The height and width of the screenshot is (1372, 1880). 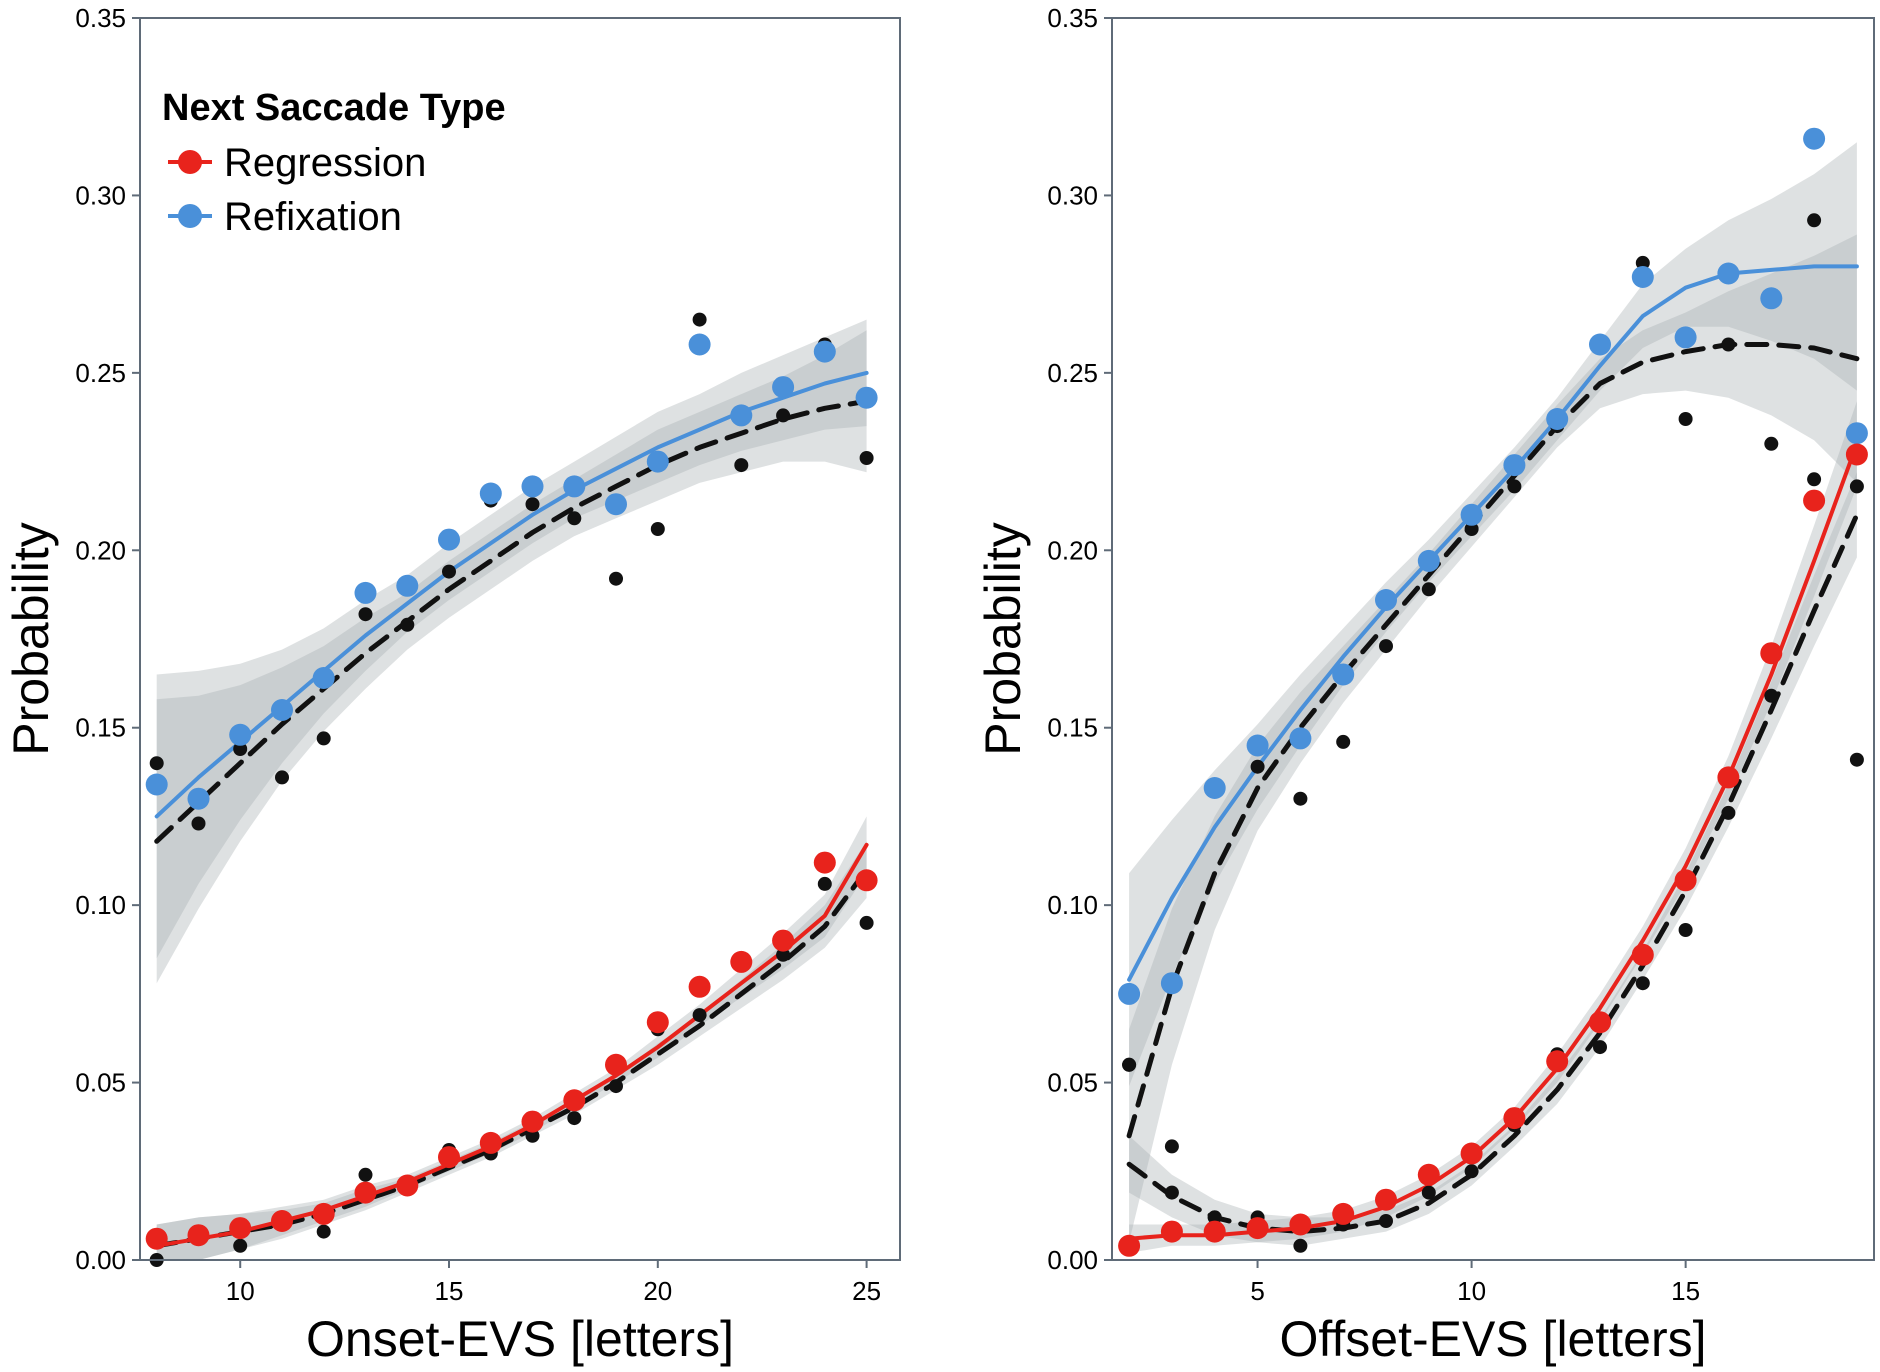 What do you see at coordinates (520, 1339) in the screenshot?
I see `left-x-axis-title: Onset-EVS [letters]` at bounding box center [520, 1339].